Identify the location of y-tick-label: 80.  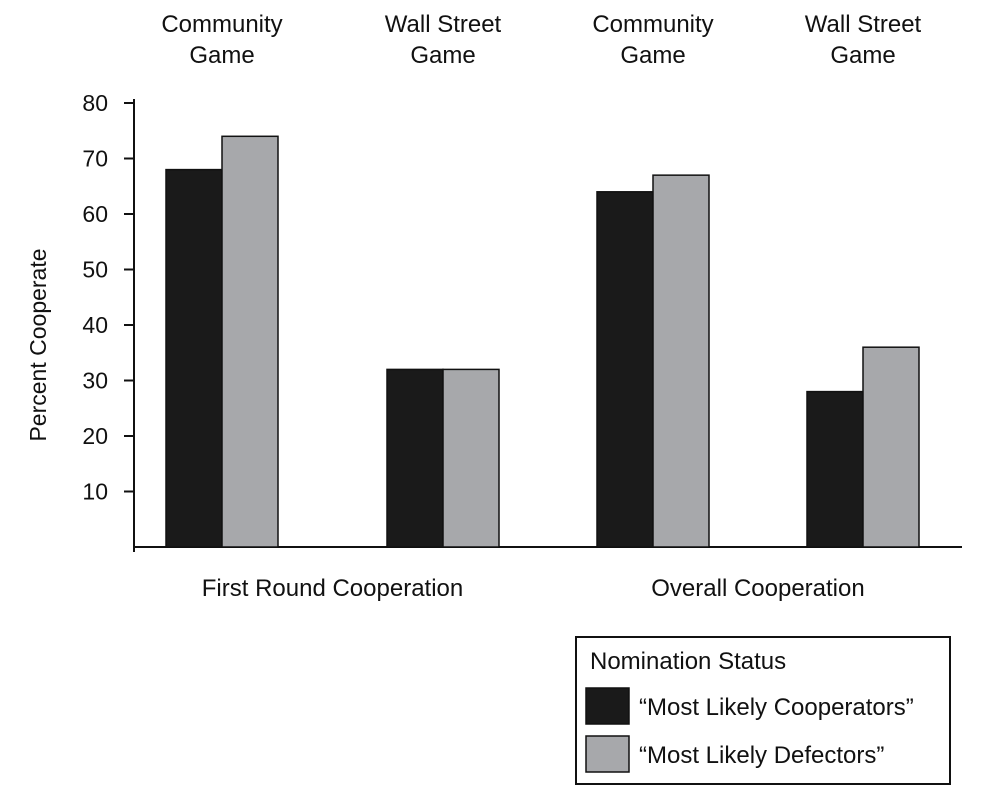
(95, 103).